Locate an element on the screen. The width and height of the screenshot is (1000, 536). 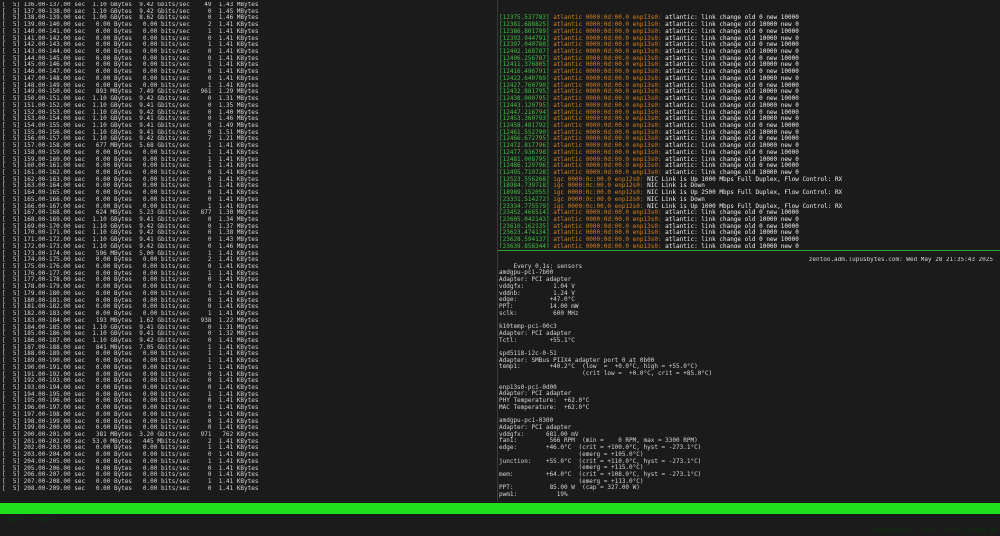
pane-divider-vertical is located at coordinates (497, 251).